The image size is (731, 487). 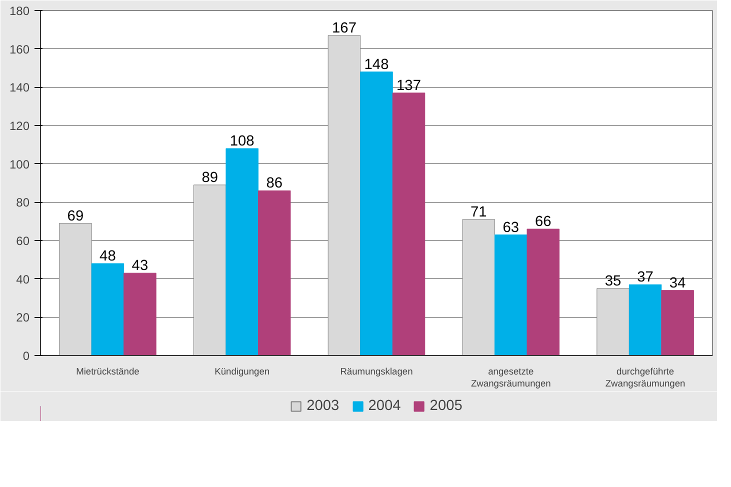 I want to click on y-tick-label: 80, so click(x=23, y=203).